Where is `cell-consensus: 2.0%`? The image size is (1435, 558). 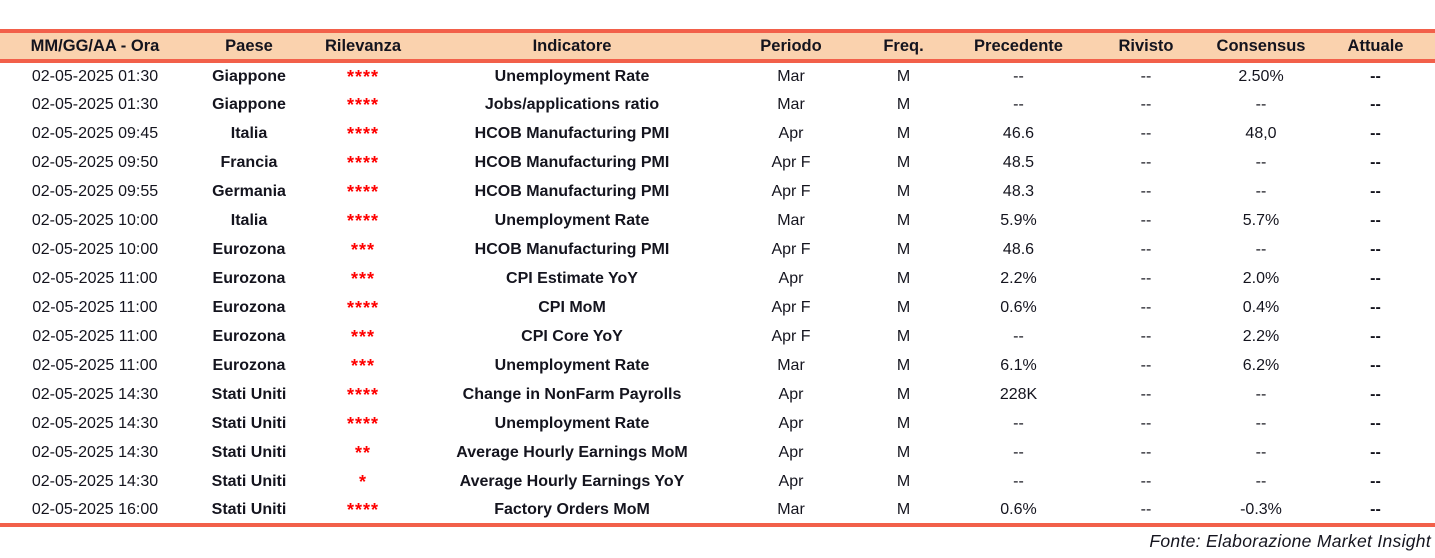 cell-consensus: 2.0% is located at coordinates (1261, 278).